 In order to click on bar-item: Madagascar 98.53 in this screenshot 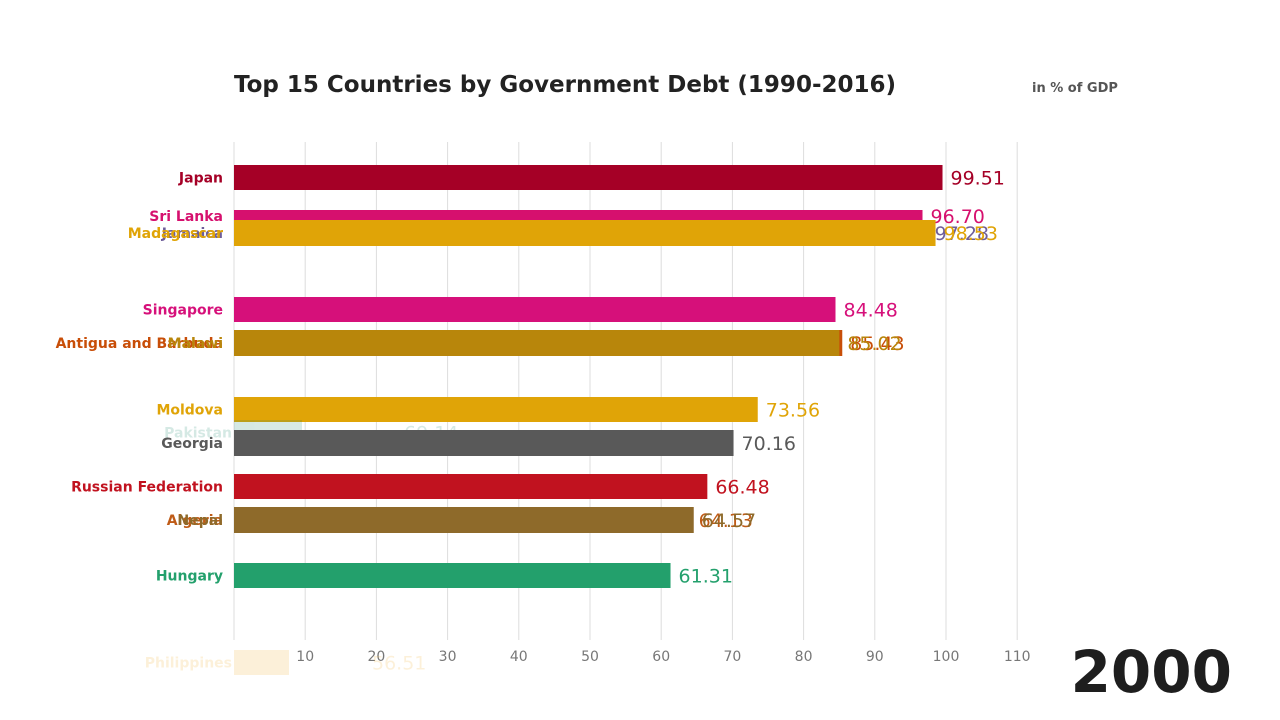, I will do `click(563, 233)`.